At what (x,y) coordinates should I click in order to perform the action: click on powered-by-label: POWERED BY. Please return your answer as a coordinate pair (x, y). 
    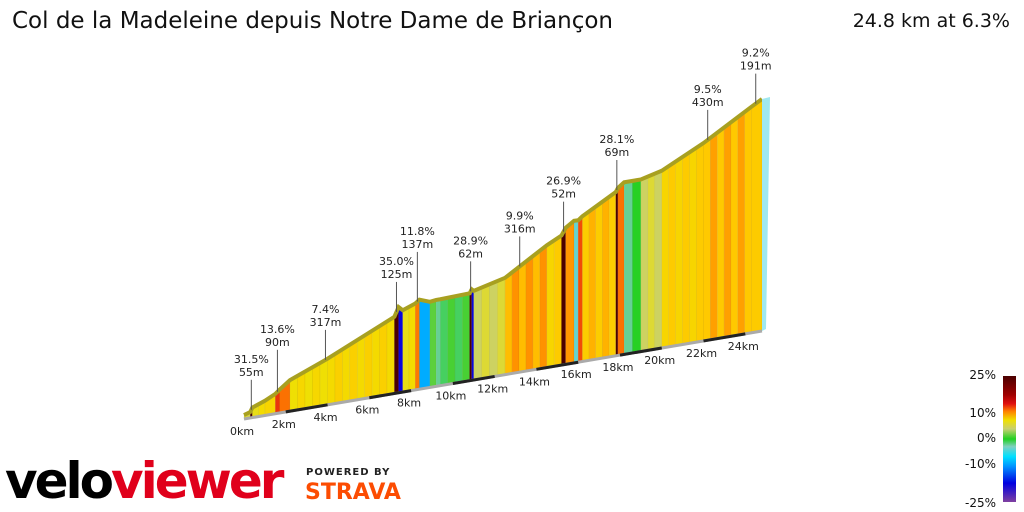
    Looking at the image, I should click on (348, 472).